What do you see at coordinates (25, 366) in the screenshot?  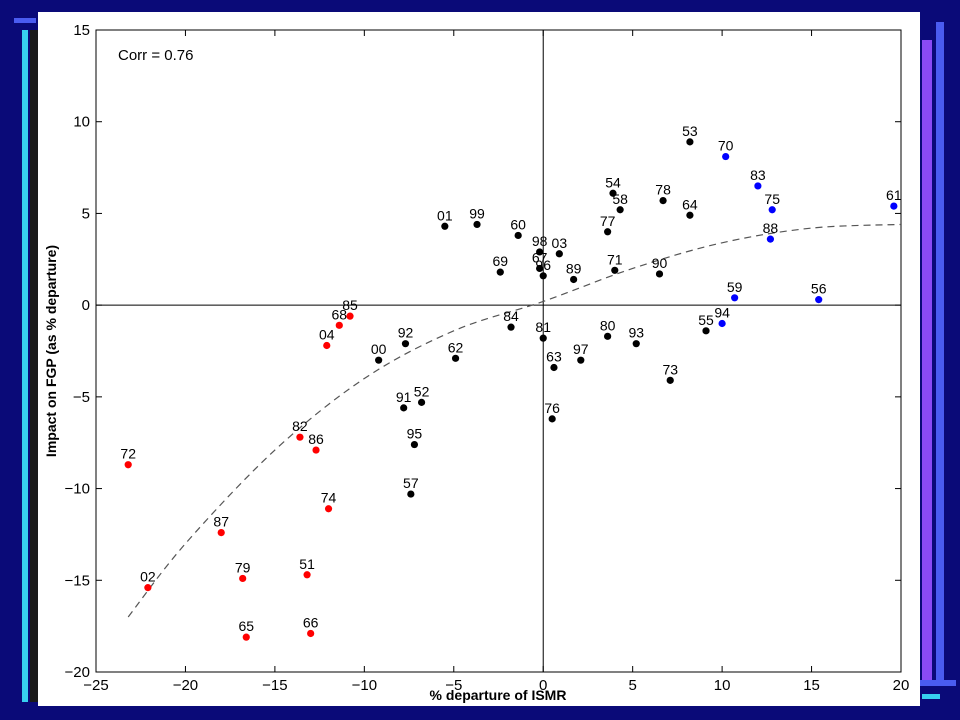 I see `accent-bar-left-cyan` at bounding box center [25, 366].